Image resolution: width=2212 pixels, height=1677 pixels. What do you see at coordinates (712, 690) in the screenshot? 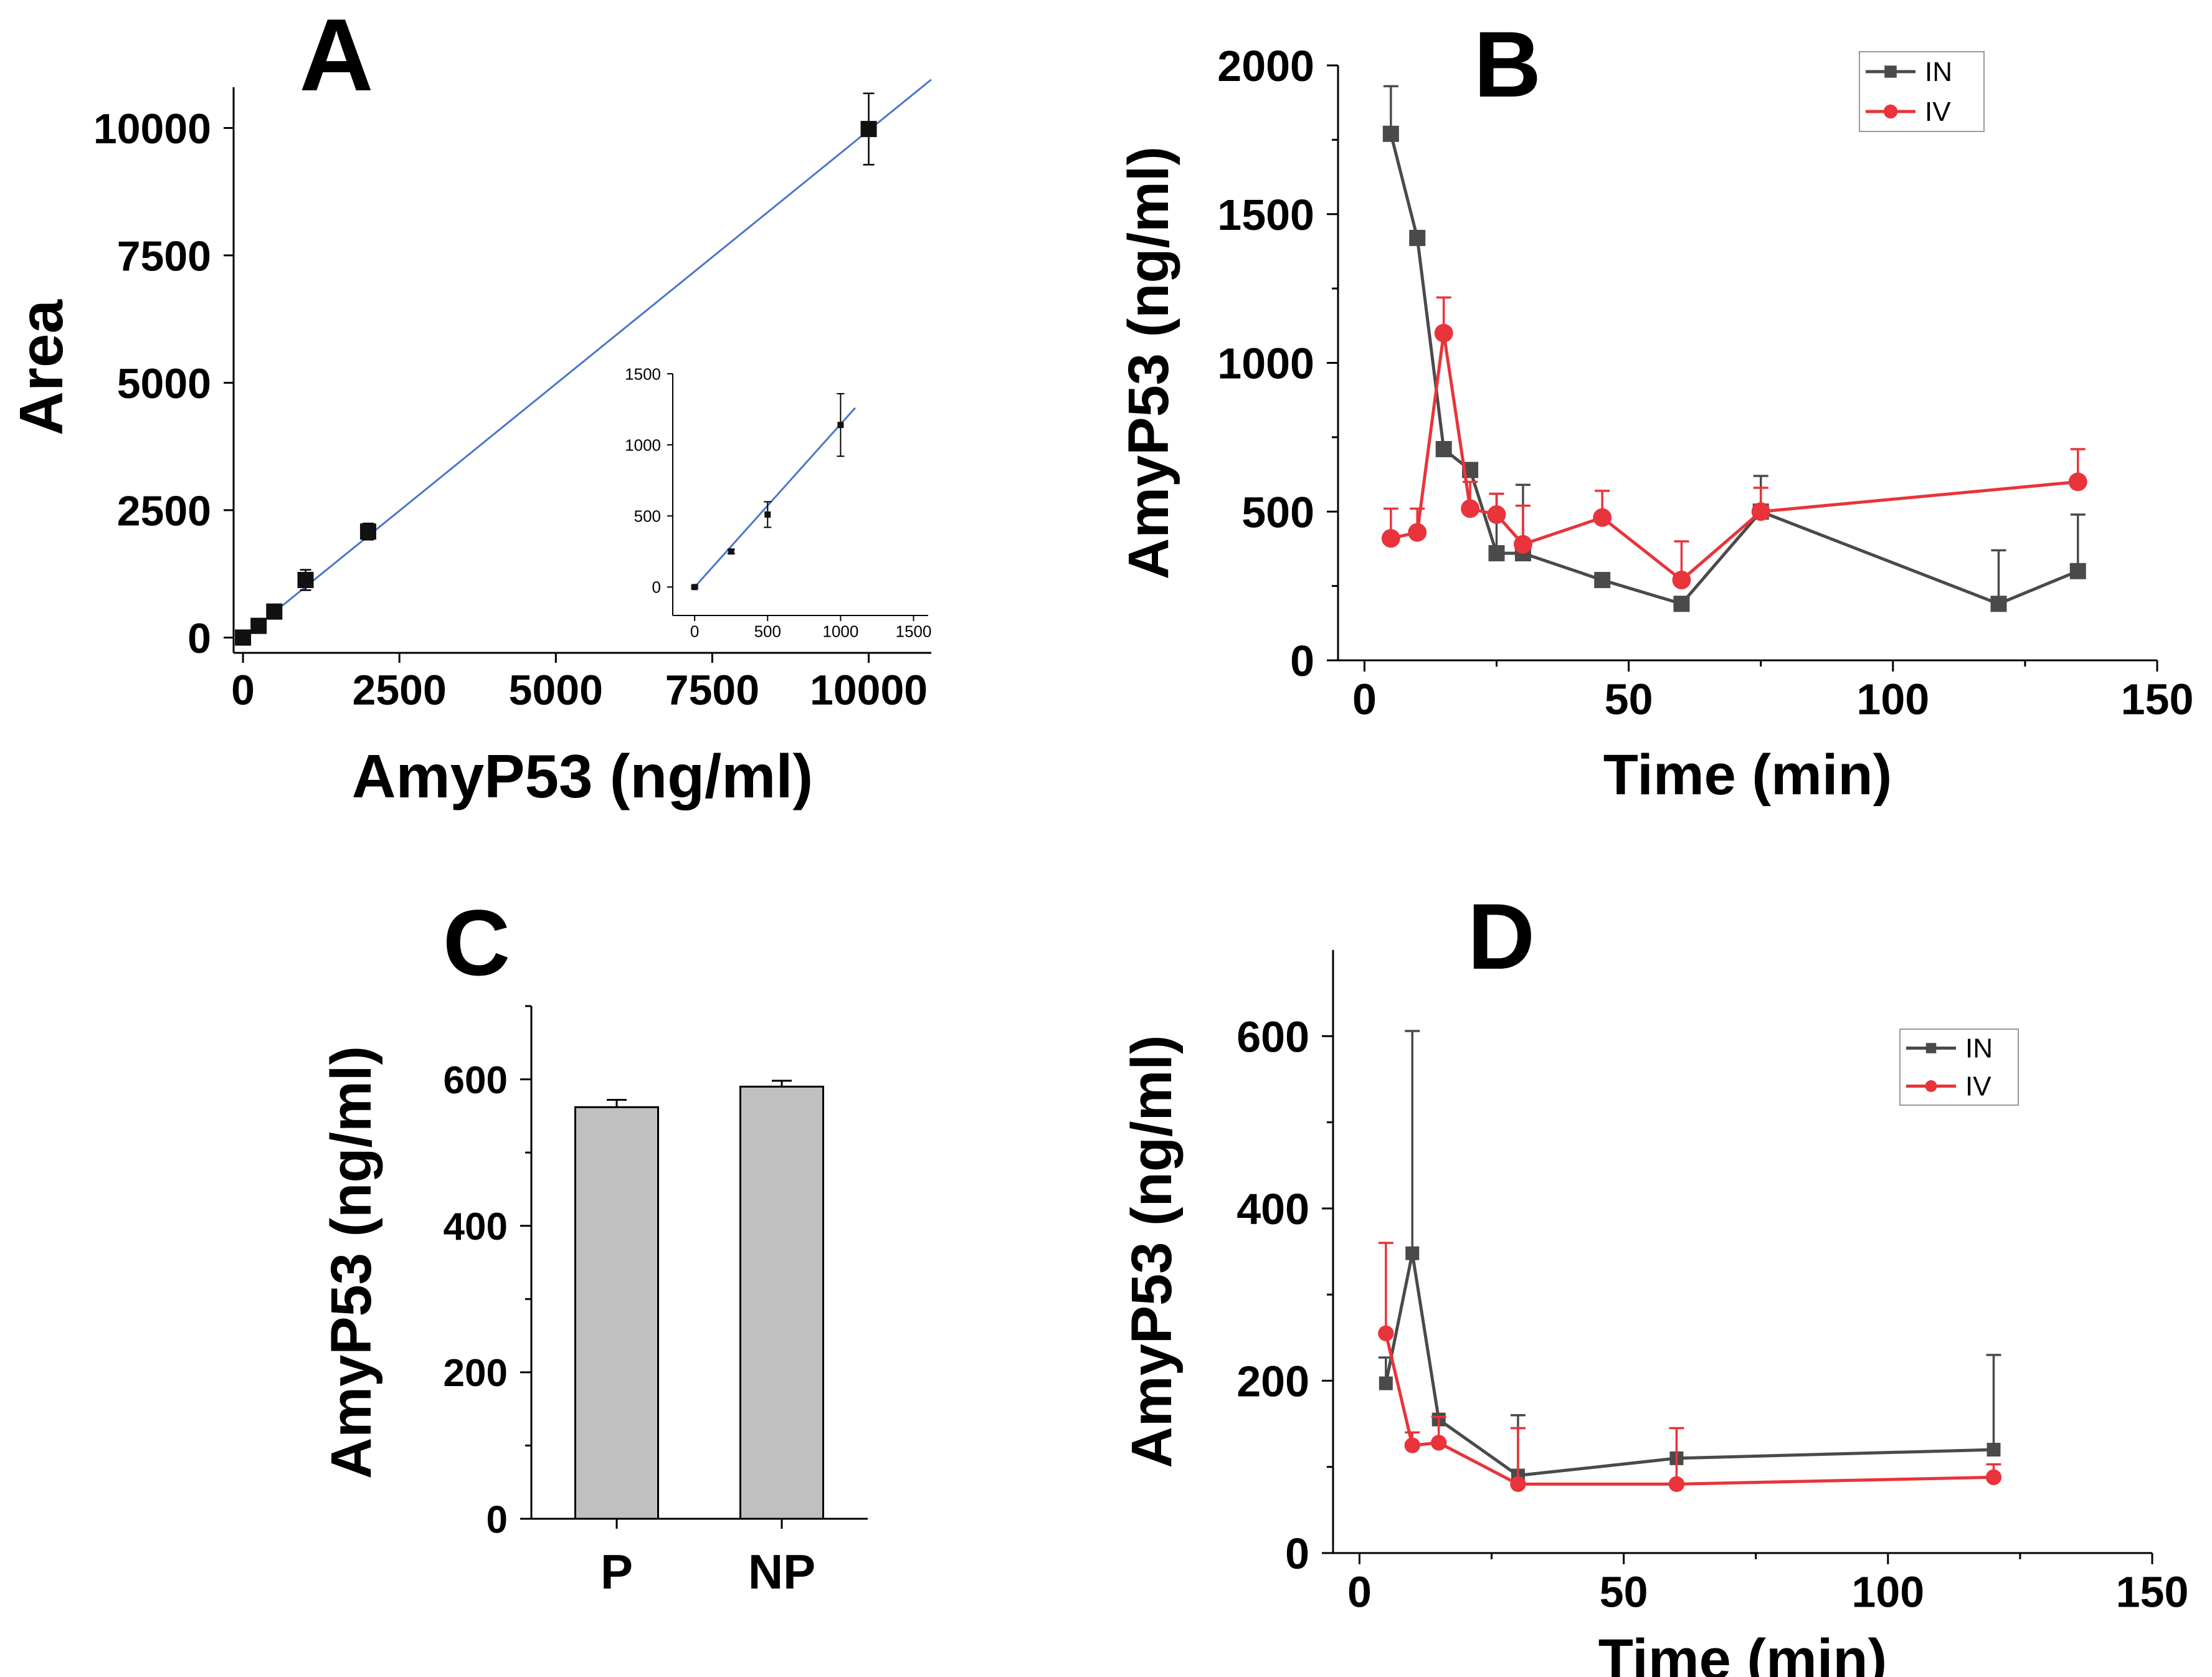
I see `x-tick-label: 7500` at bounding box center [712, 690].